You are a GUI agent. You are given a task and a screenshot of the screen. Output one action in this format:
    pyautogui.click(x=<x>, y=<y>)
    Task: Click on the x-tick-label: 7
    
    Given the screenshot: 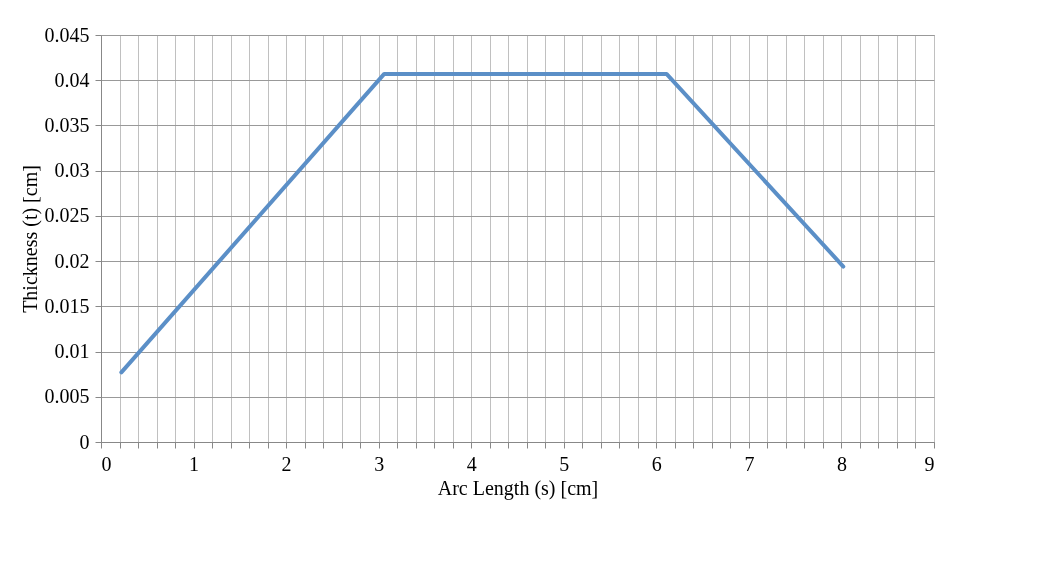 What is the action you would take?
    pyautogui.click(x=749, y=463)
    